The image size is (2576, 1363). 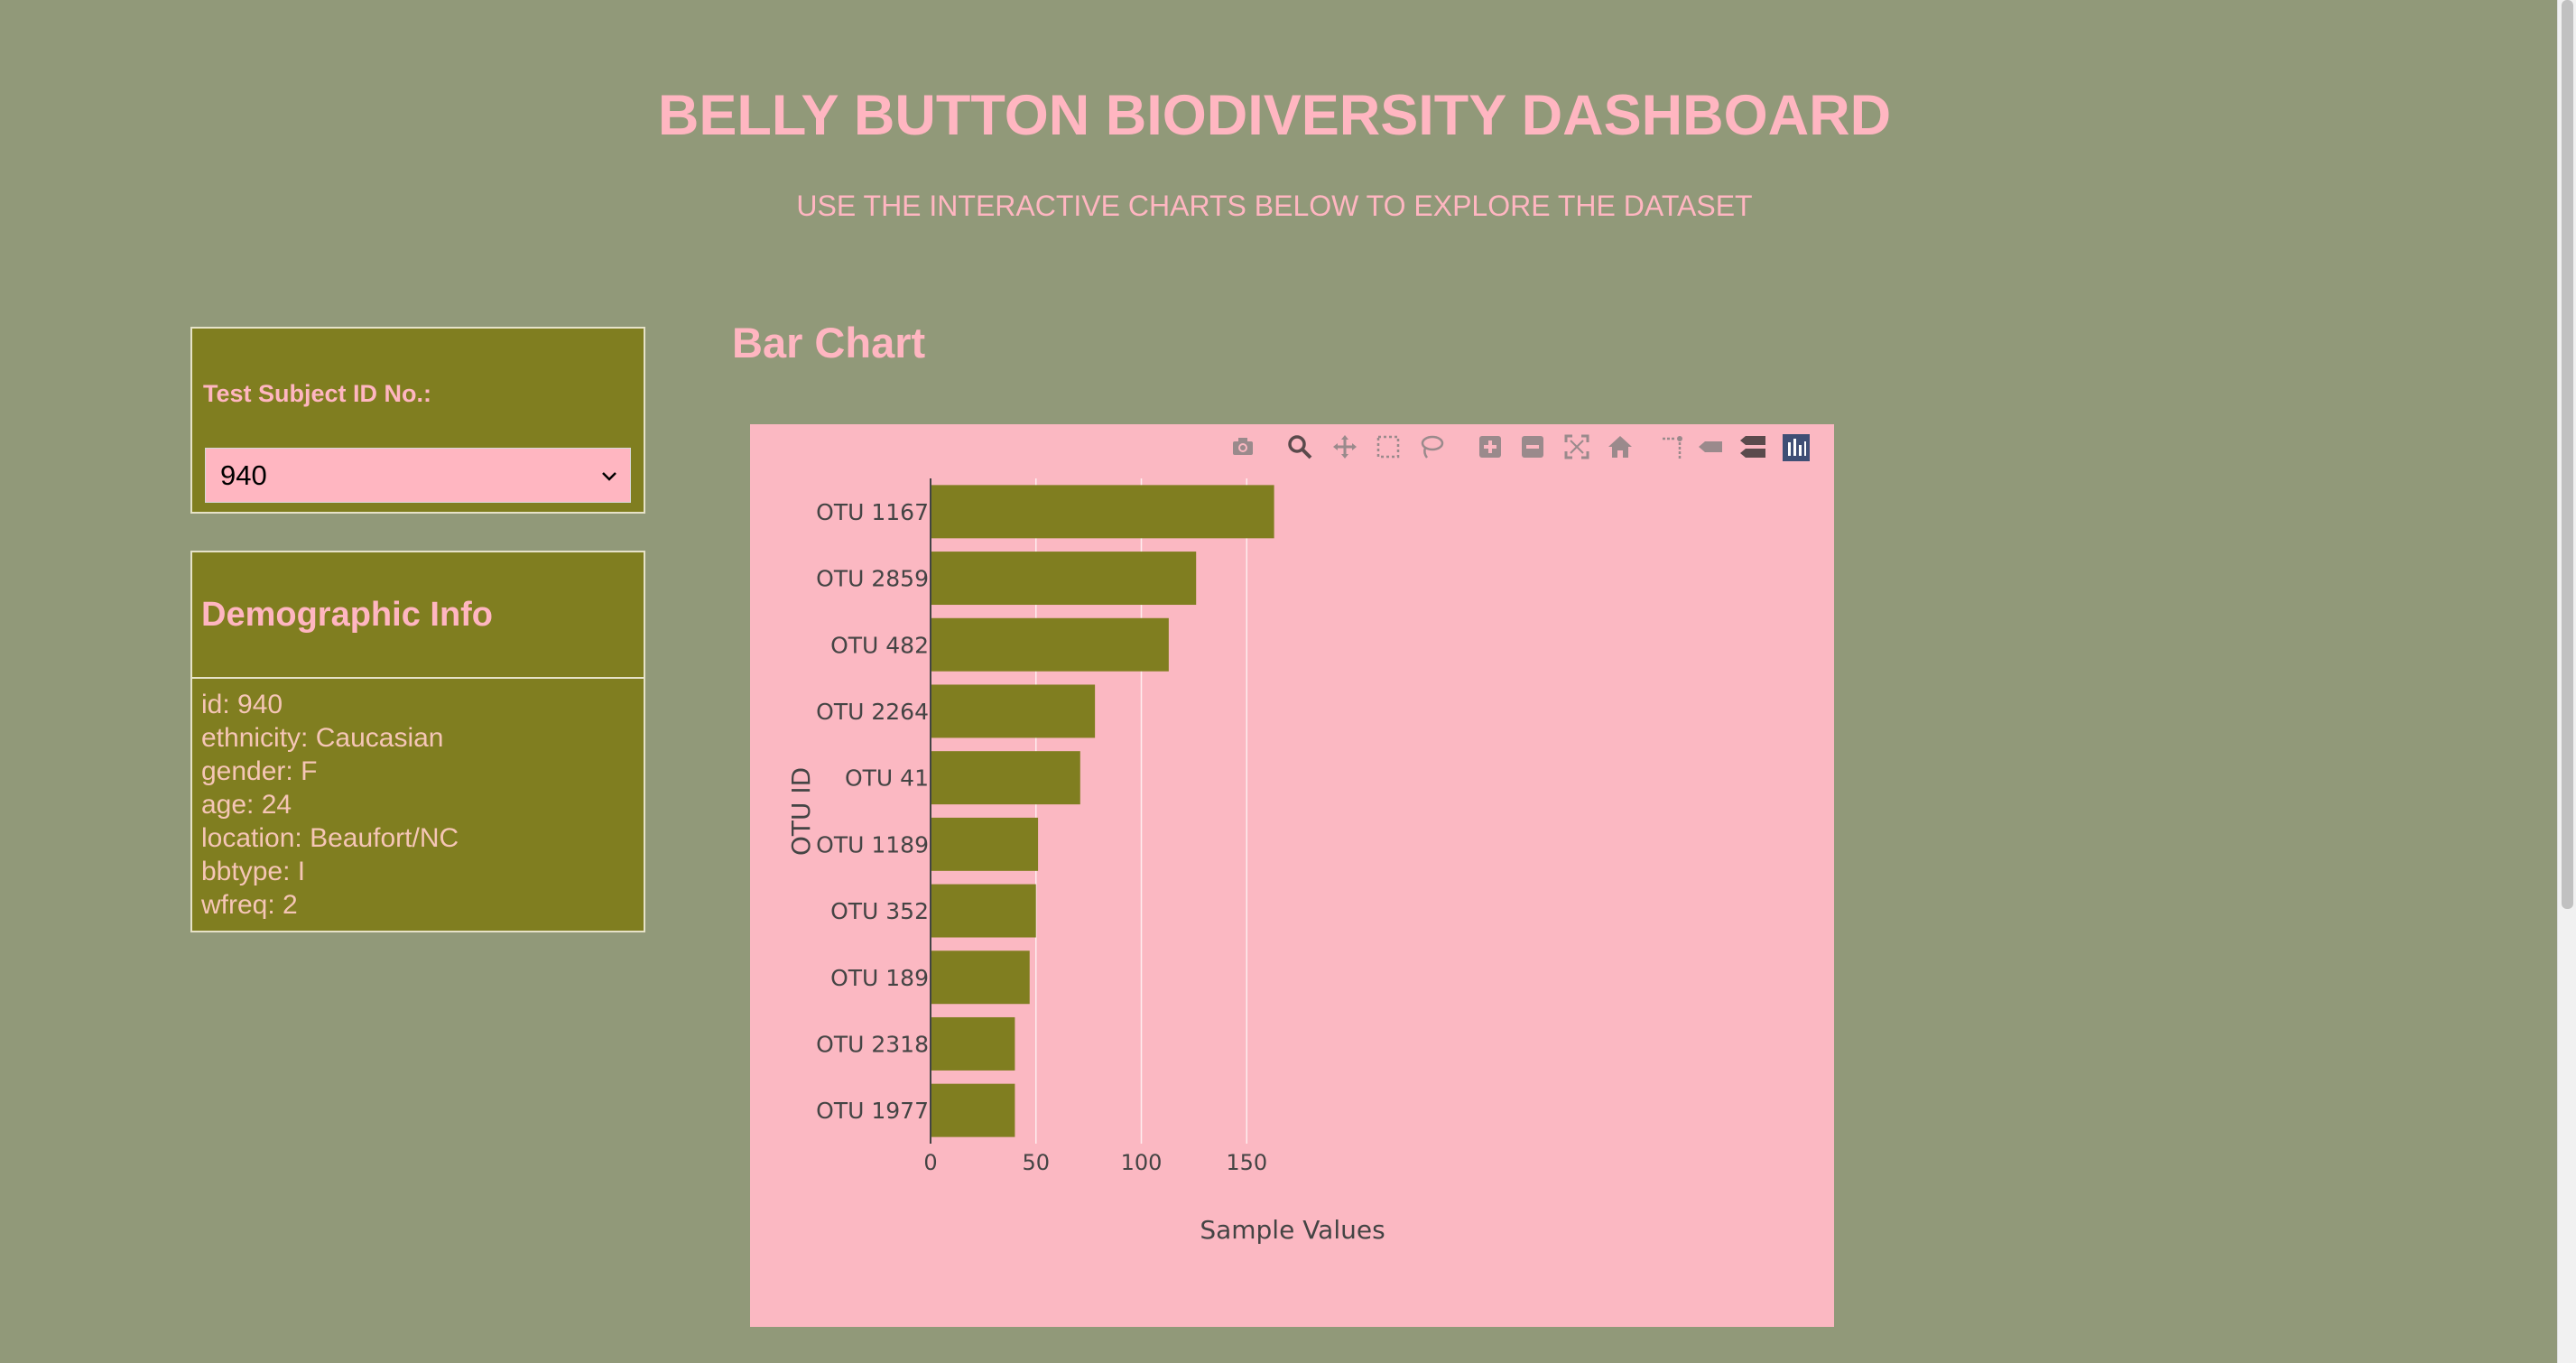 I want to click on demographic-info-header: Demographic Info, so click(x=418, y=615).